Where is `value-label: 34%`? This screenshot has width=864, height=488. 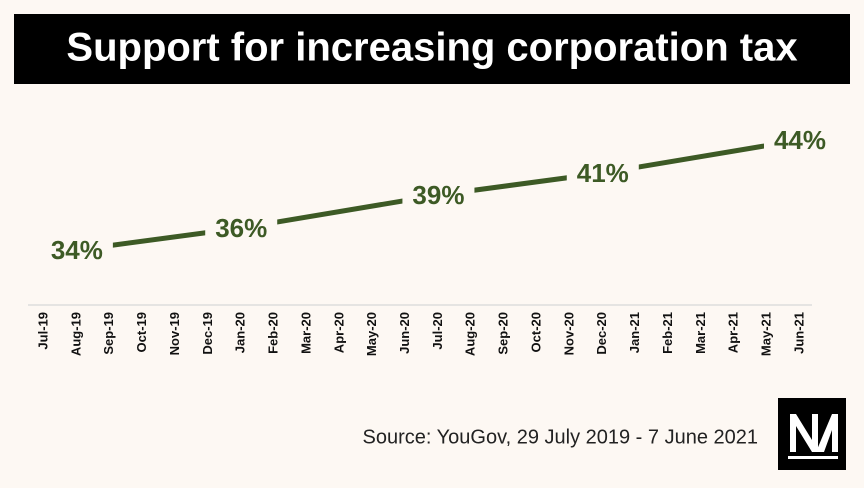
value-label: 34% is located at coordinates (77, 250).